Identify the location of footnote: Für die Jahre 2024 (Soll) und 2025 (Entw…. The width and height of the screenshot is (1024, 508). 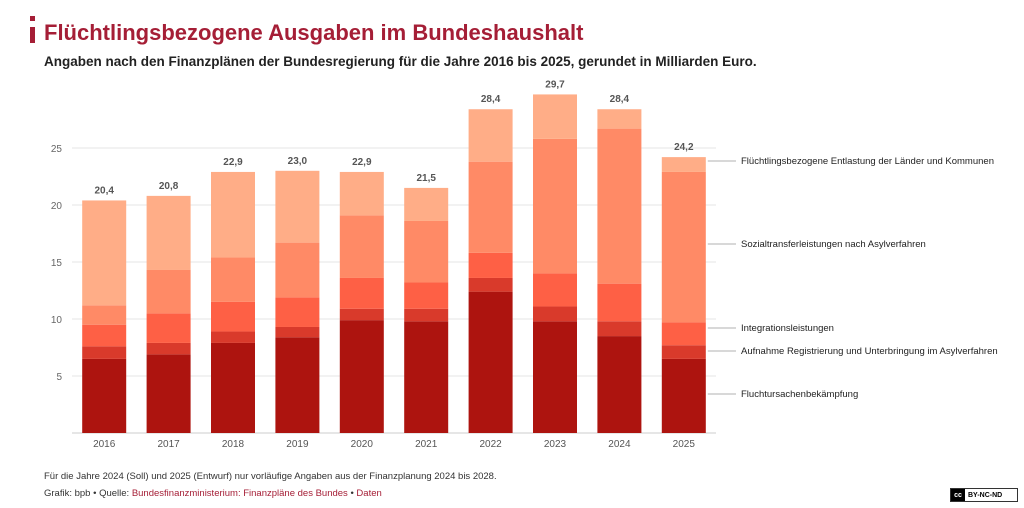
(270, 476).